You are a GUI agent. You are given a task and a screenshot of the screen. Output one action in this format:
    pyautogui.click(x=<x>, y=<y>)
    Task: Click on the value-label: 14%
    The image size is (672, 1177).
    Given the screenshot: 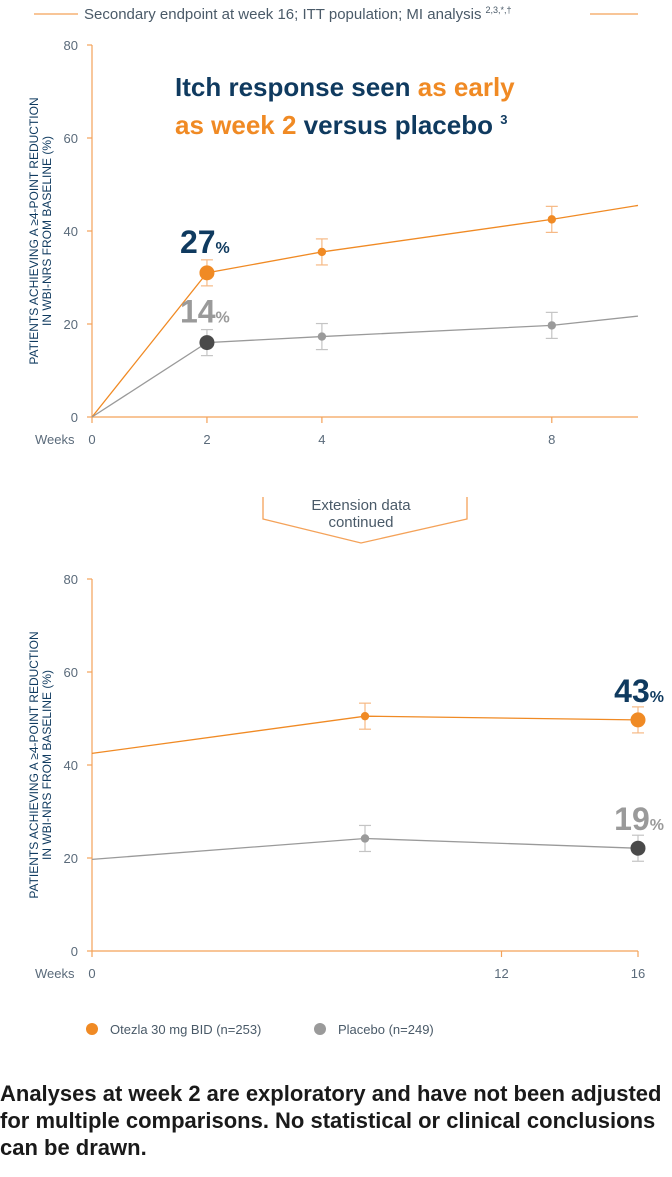 What is the action you would take?
    pyautogui.click(x=205, y=312)
    